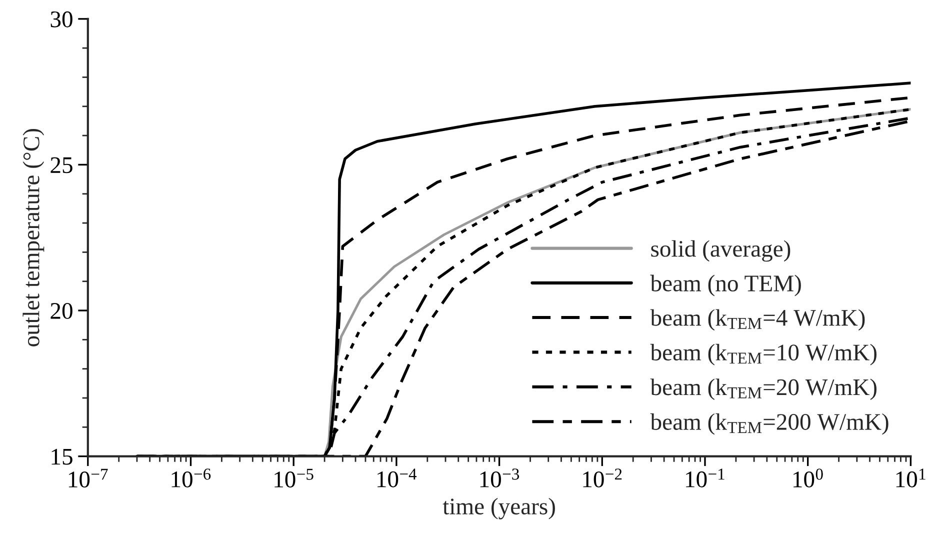 The height and width of the screenshot is (540, 935). What do you see at coordinates (757, 320) in the screenshot?
I see `legend-label: beam (k$_{TEM}$=4 W/mK)` at bounding box center [757, 320].